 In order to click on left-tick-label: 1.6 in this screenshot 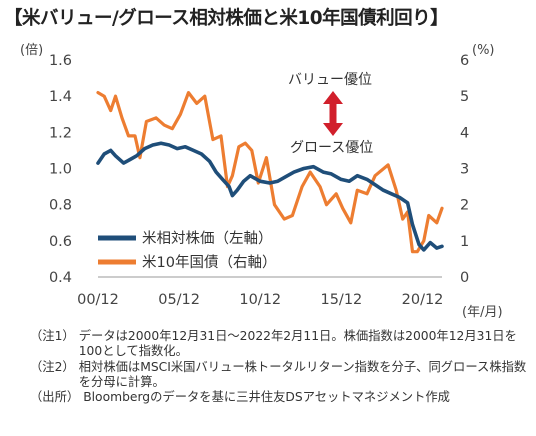, I will do `click(60, 61)`.